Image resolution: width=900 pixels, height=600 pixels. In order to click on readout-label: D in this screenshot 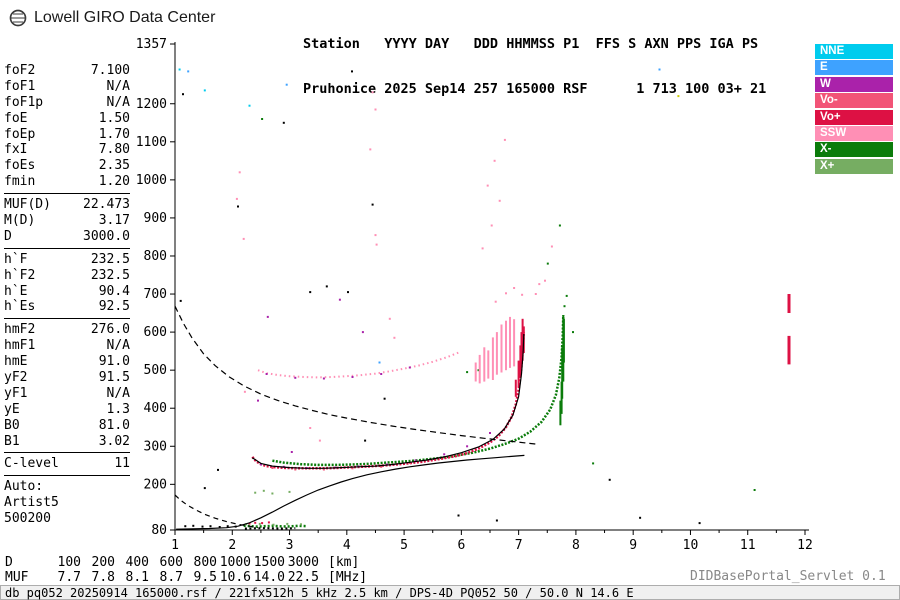, I will do `click(8, 236)`.